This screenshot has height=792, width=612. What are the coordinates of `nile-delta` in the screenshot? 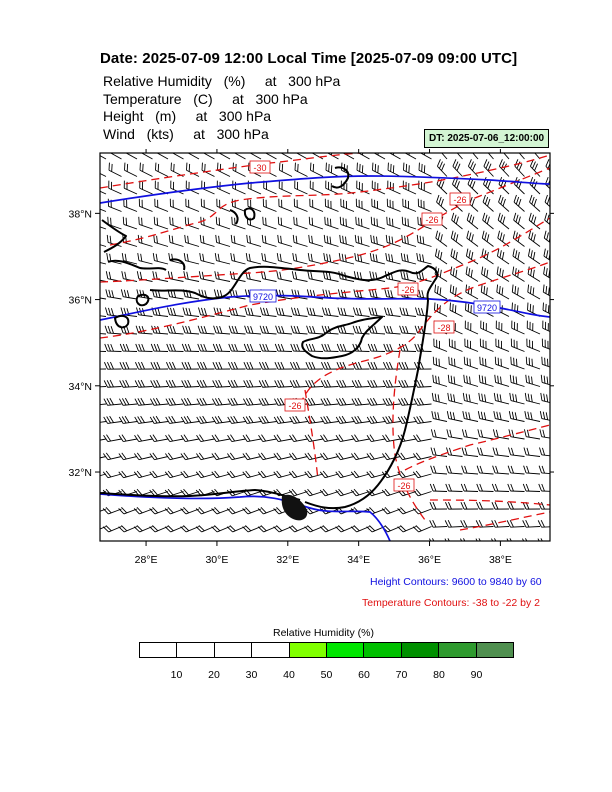 It's located at (294, 507).